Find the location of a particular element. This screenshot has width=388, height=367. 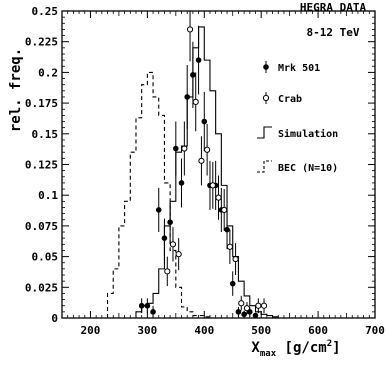

chart-title: HEGRA DATA is located at coordinates (333, 7).